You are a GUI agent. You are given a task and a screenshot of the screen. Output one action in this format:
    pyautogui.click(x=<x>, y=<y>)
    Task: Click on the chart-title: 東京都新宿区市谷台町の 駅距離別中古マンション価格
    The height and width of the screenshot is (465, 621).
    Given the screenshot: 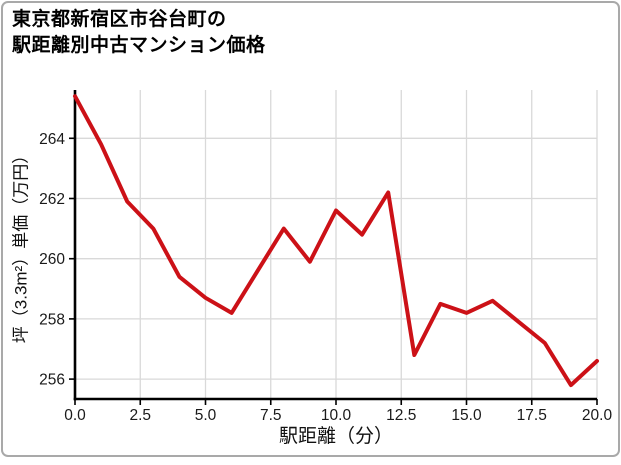 What is the action you would take?
    pyautogui.click(x=139, y=33)
    